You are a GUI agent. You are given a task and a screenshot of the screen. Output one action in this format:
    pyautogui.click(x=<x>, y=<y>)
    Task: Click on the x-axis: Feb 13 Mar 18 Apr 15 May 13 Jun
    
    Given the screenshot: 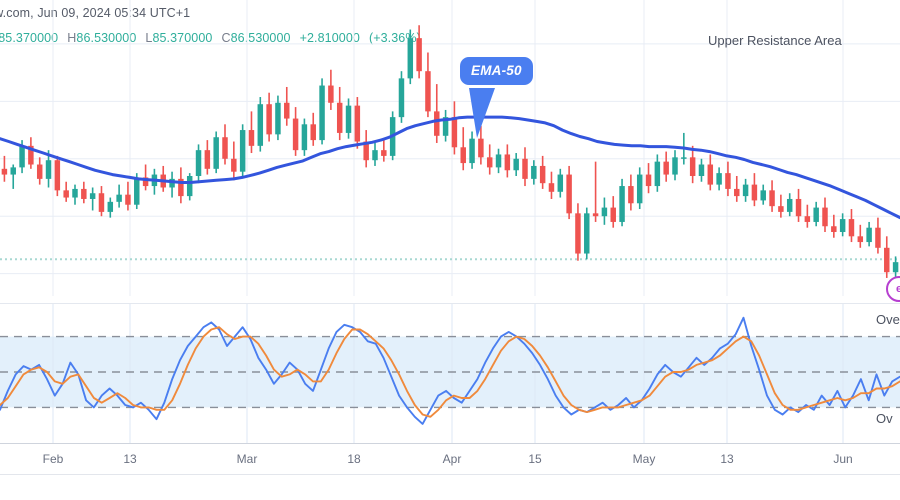 What is the action you would take?
    pyautogui.click(x=450, y=459)
    